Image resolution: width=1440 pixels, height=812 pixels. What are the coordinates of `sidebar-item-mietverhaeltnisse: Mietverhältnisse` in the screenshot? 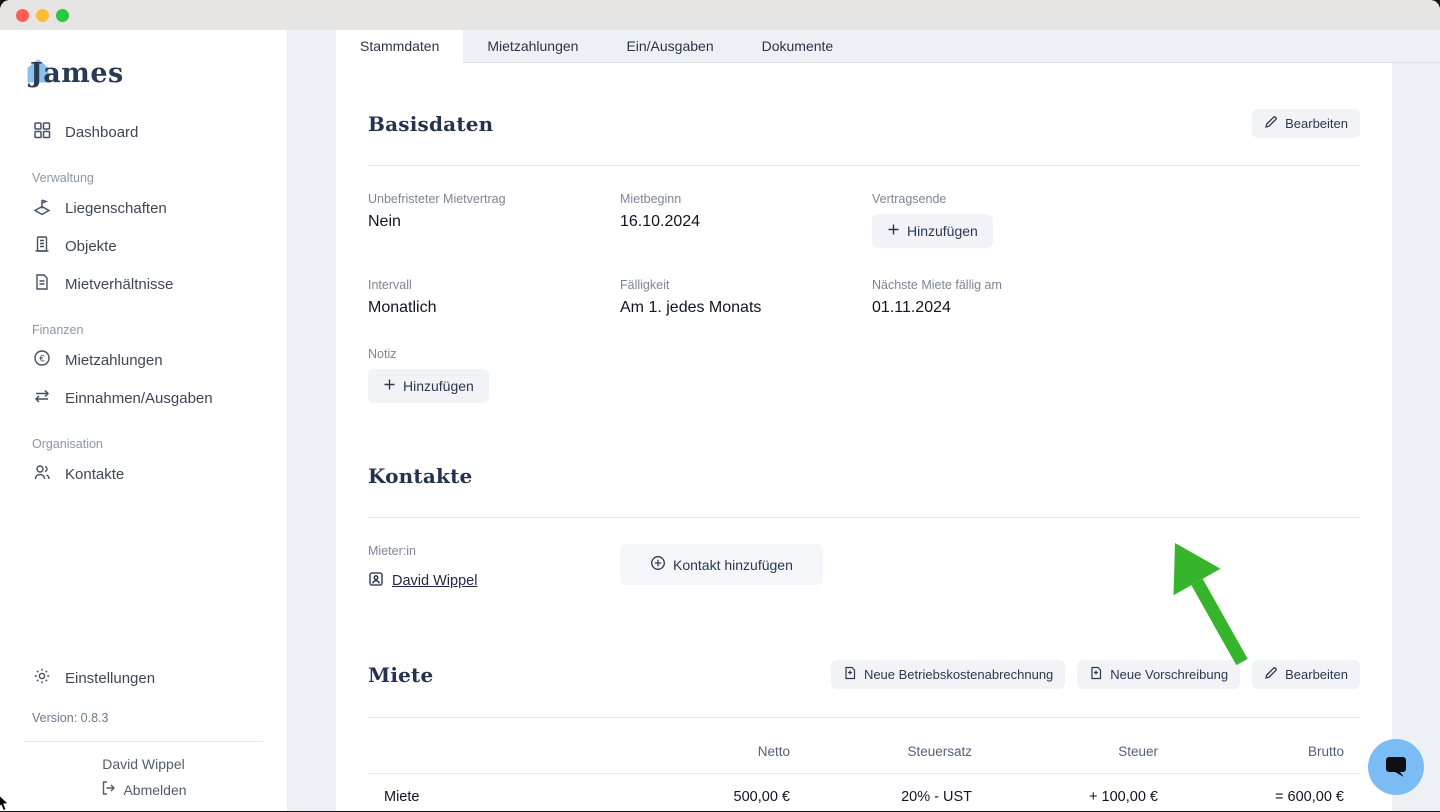 It's located at (143, 284).